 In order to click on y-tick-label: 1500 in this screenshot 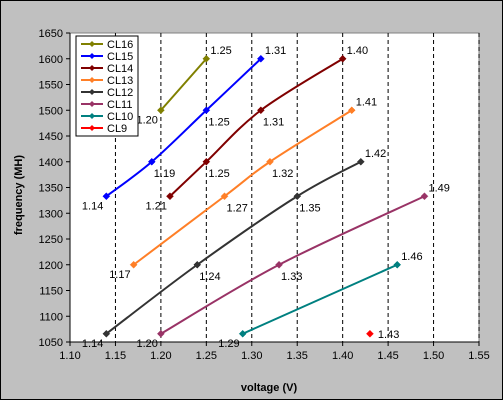, I will do `click(51, 111)`.